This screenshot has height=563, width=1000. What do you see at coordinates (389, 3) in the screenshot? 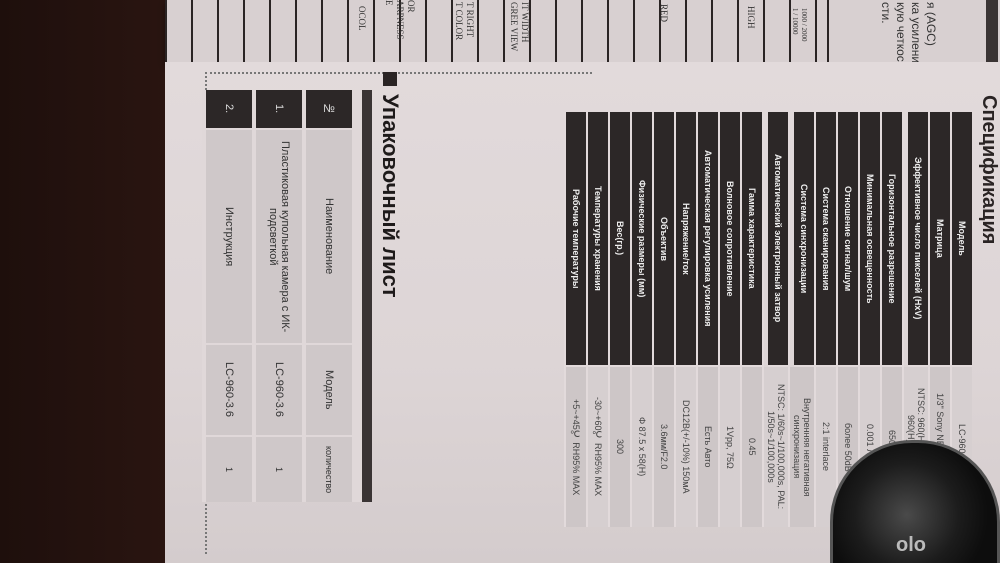
I see `back-cell-line: E` at bounding box center [389, 3].